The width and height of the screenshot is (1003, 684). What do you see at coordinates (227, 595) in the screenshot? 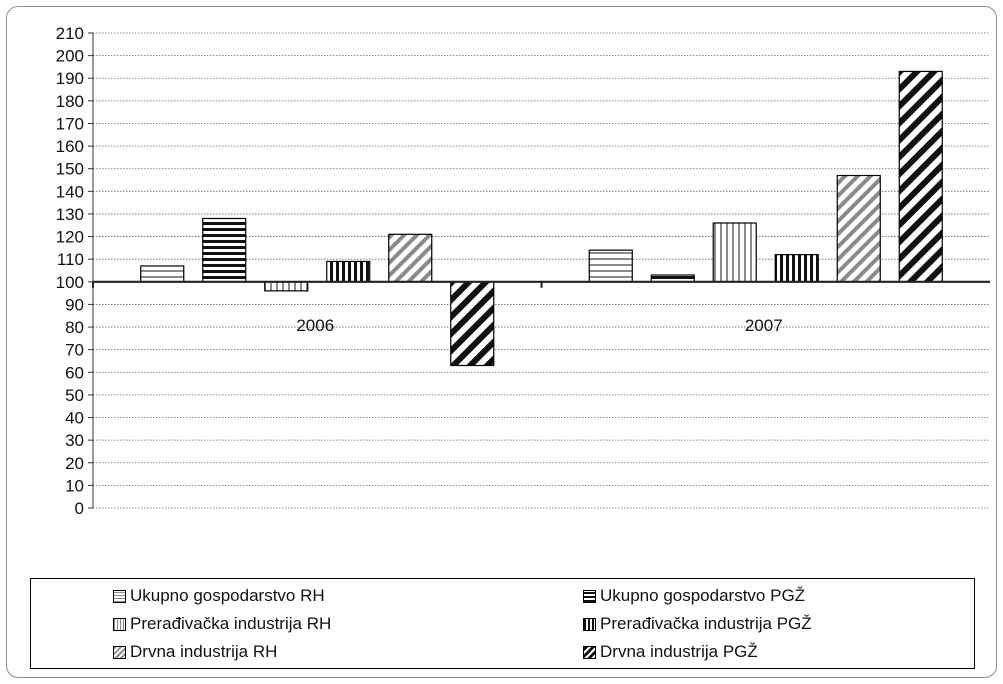
I see `legend-label: Ukupno gospodarstvo RH` at bounding box center [227, 595].